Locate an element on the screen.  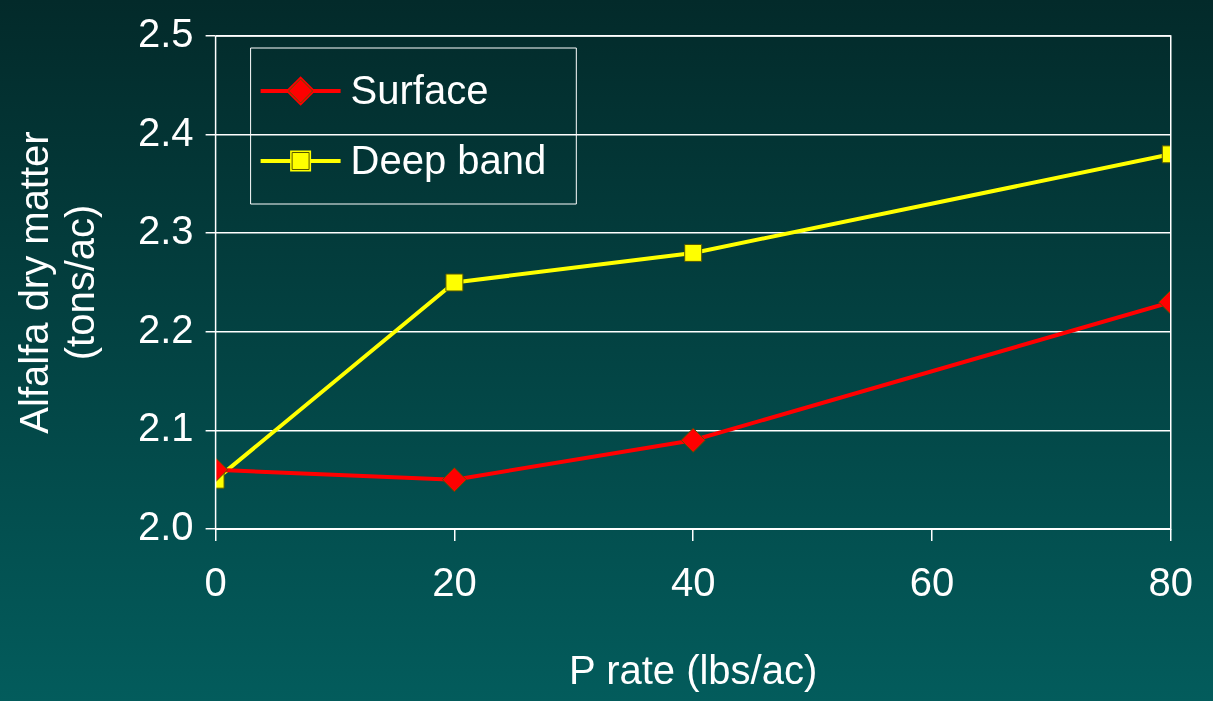
x-axis-title: P rate (lbs/ac) is located at coordinates (693, 670).